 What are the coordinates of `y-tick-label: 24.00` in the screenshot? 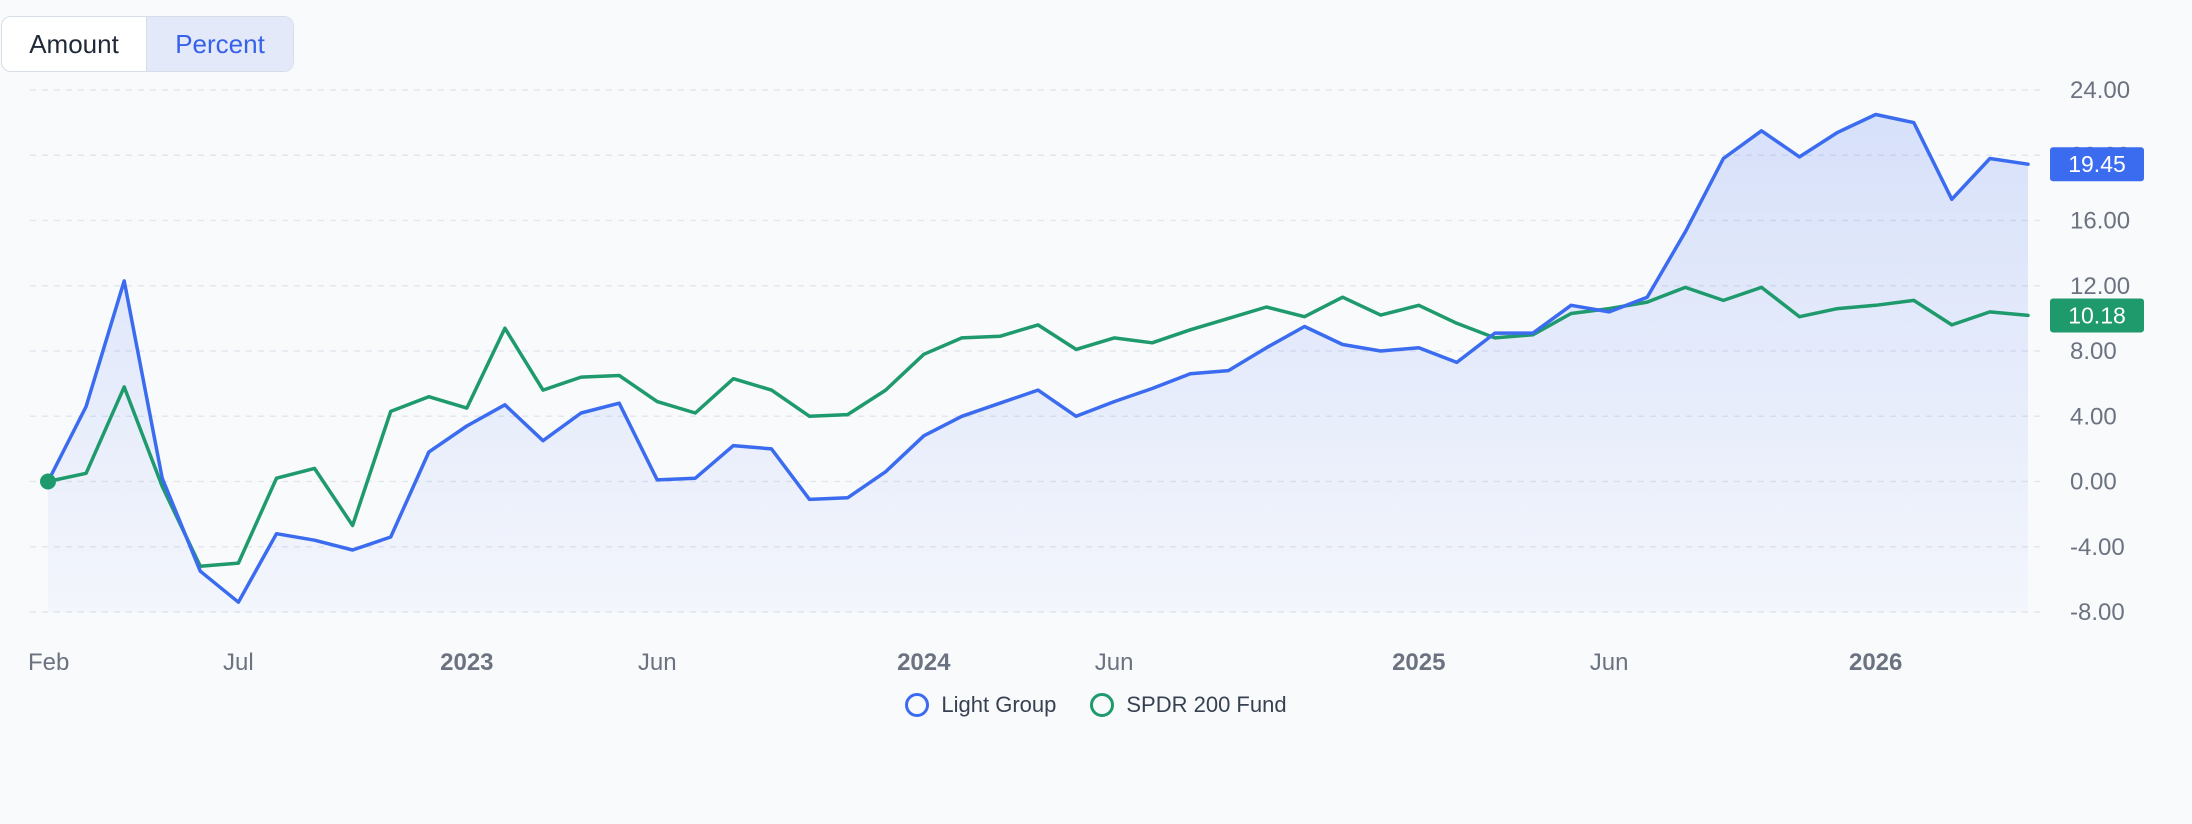 It's located at (2100, 90).